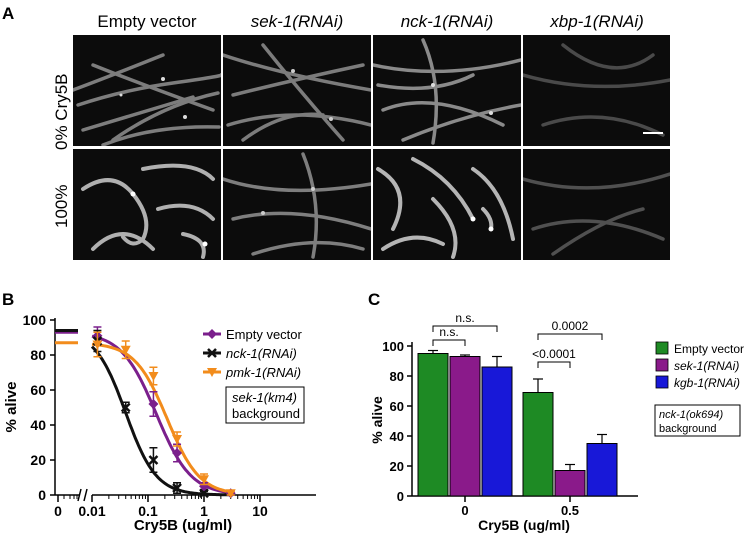  What do you see at coordinates (11, 407) in the screenshot?
I see `b-y-axis-label: % alive` at bounding box center [11, 407].